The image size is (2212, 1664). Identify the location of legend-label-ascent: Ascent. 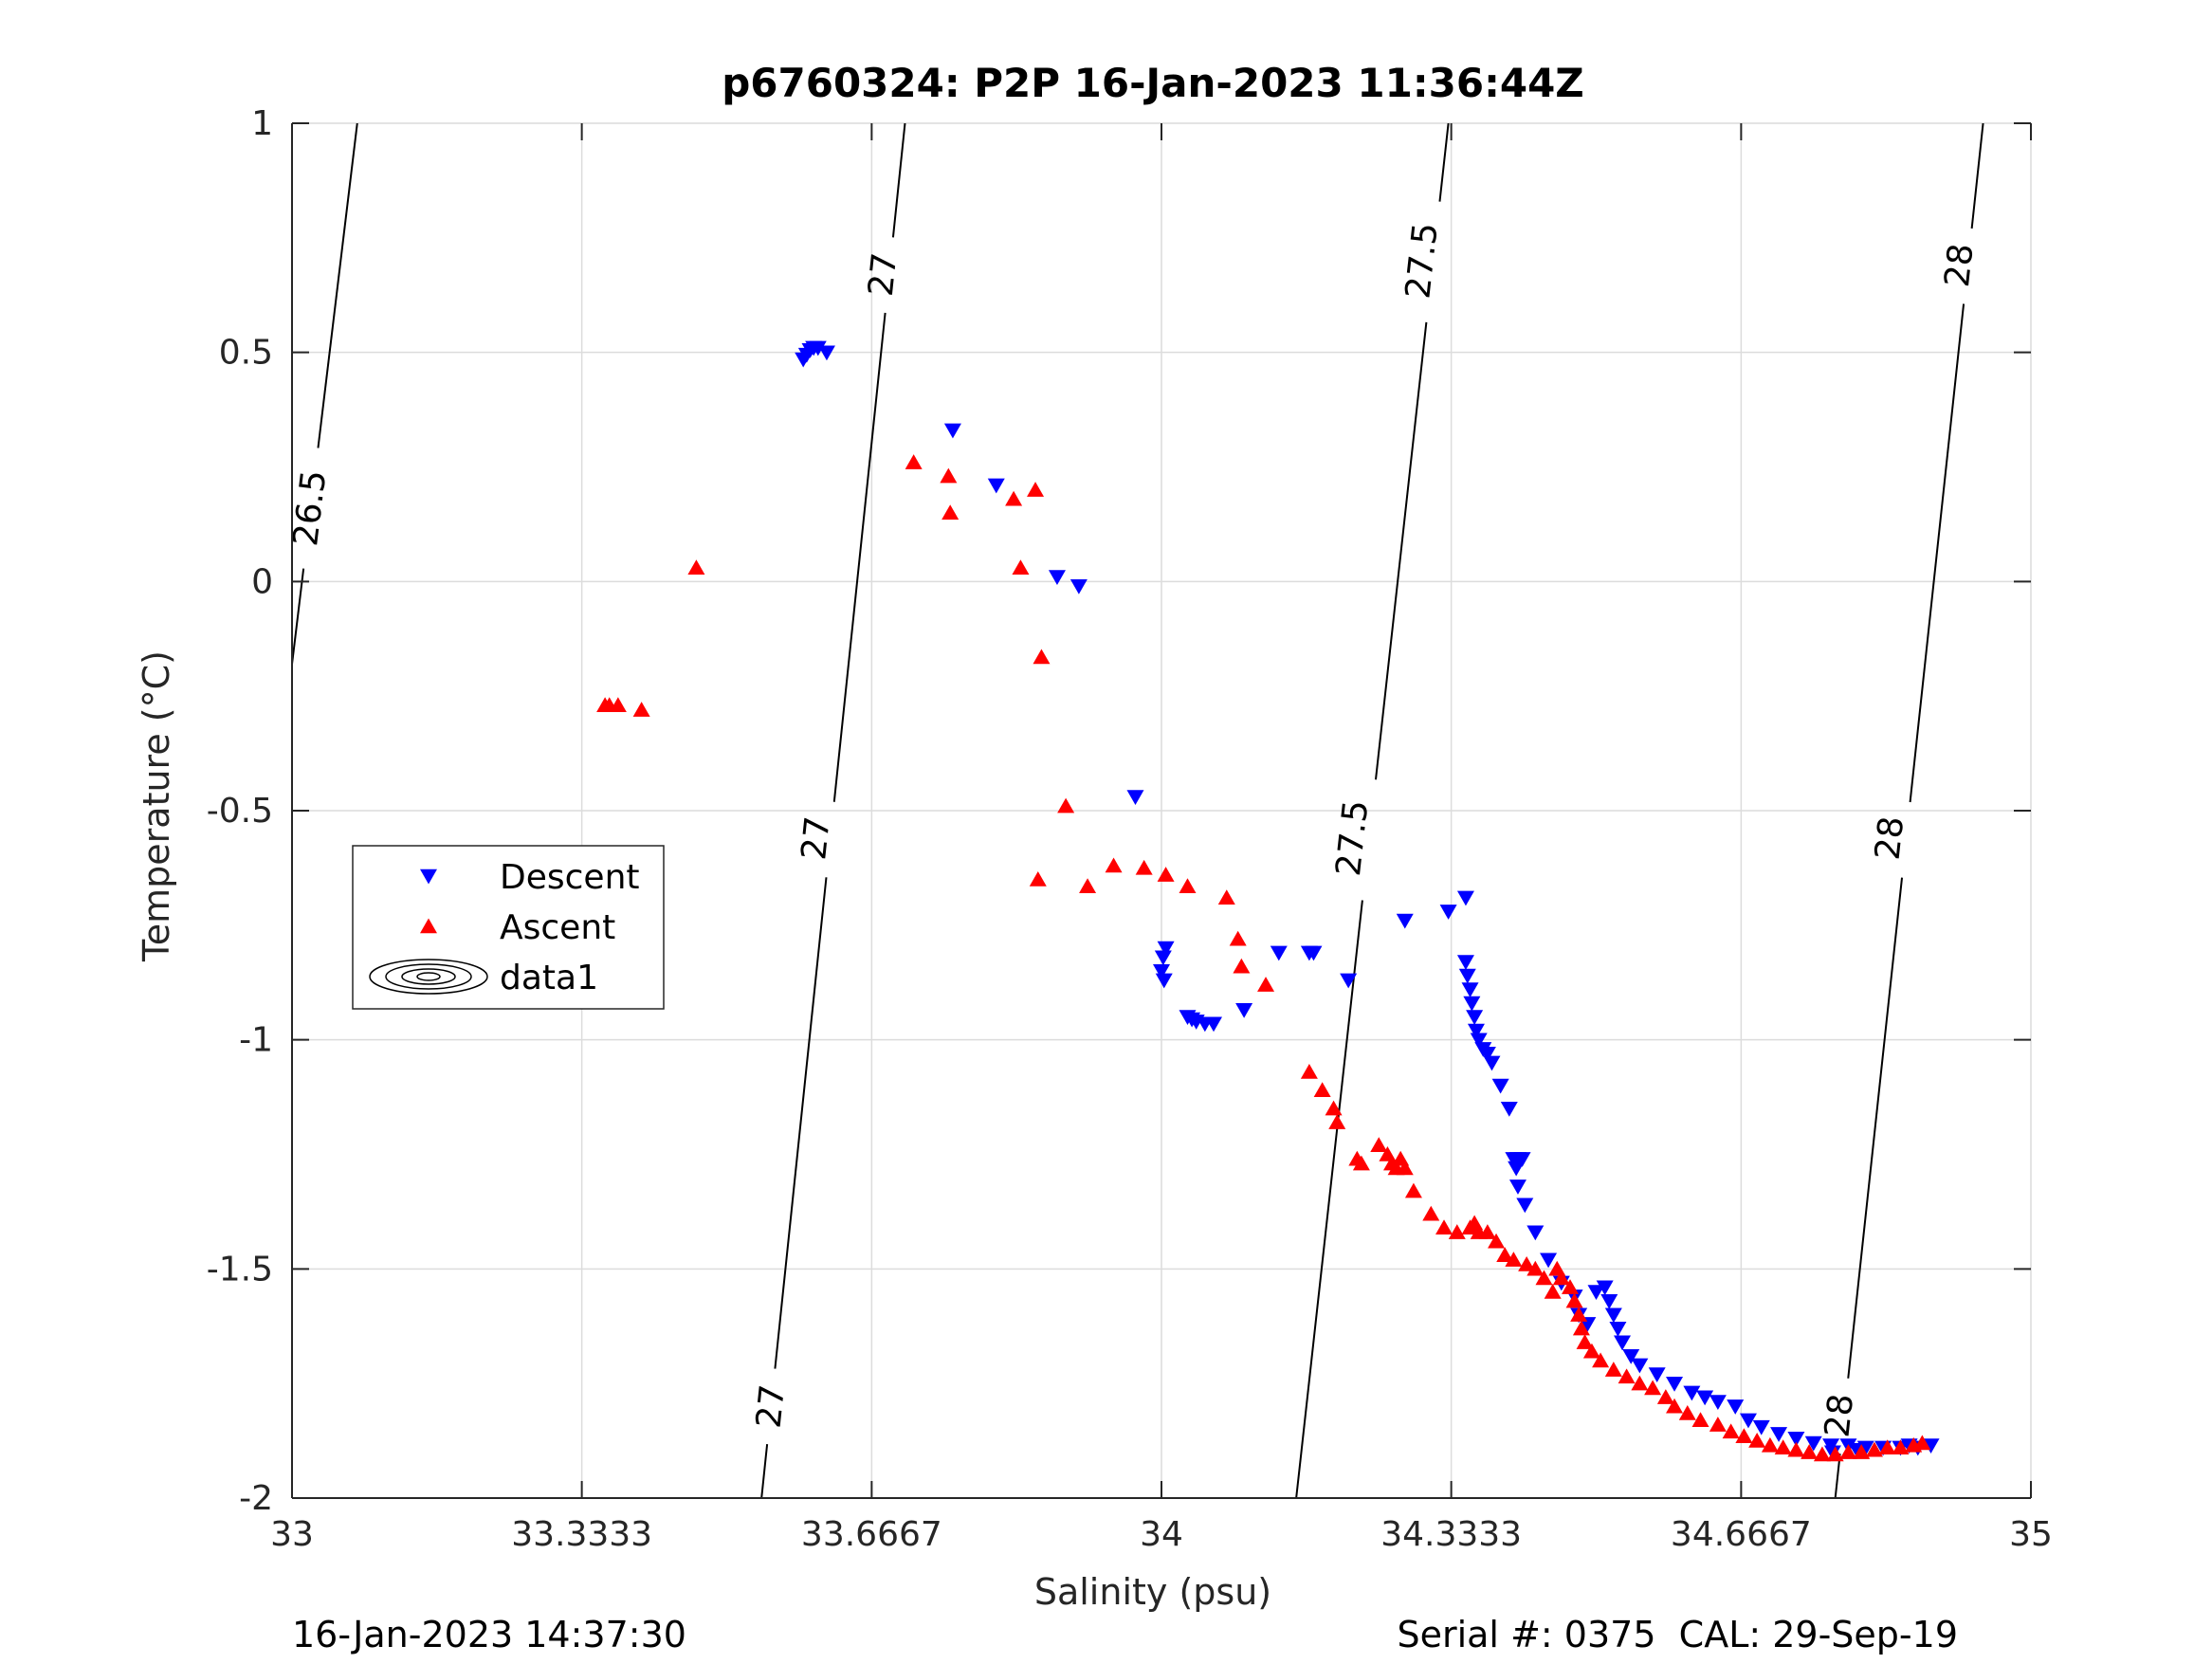
(557, 927).